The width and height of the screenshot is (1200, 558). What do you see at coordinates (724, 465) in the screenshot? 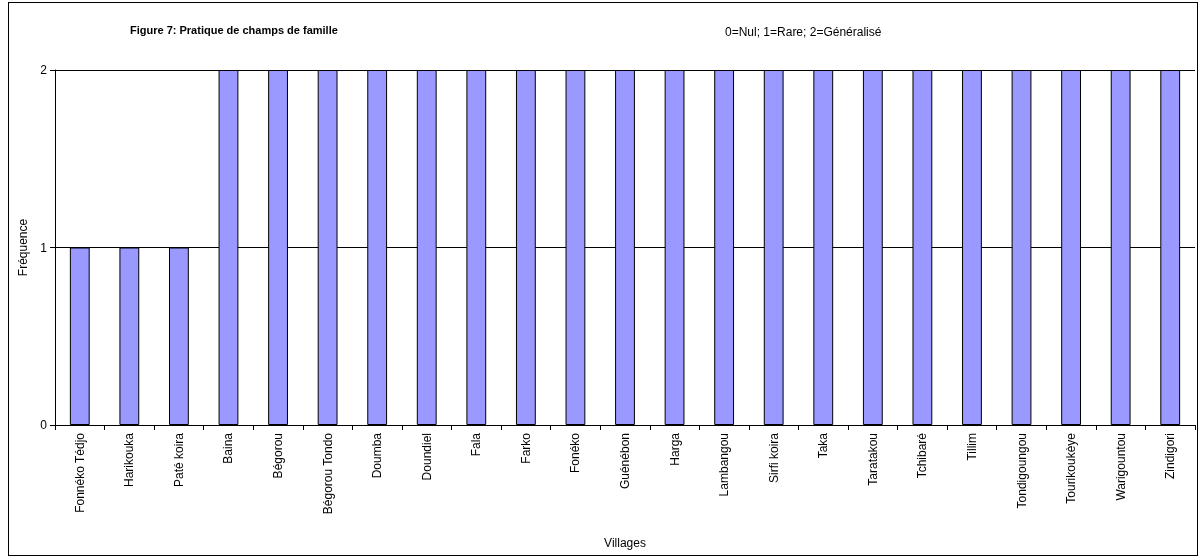
I see `x-tick-label: Lambangou` at bounding box center [724, 465].